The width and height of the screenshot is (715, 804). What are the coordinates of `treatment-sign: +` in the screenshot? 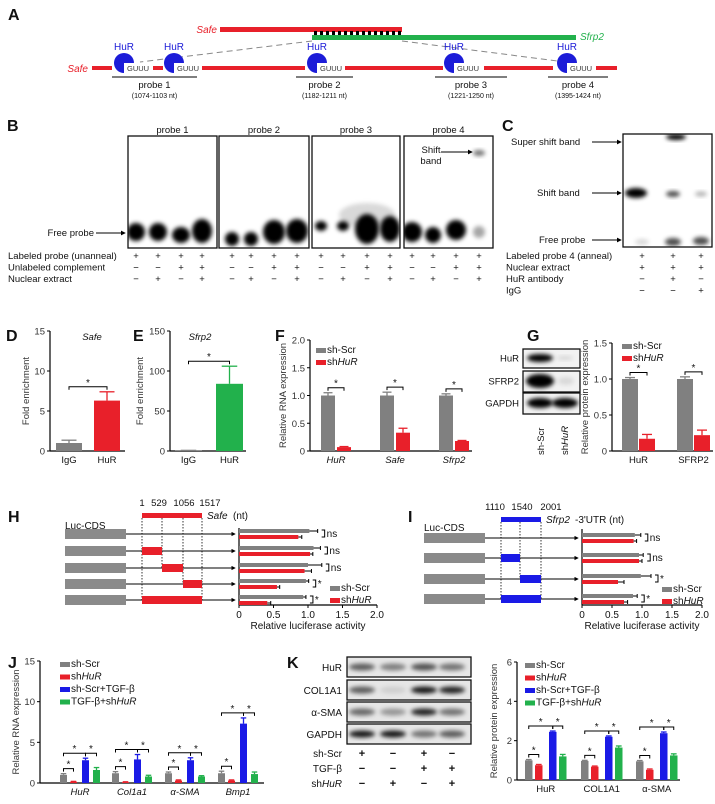 It's located at (424, 754).